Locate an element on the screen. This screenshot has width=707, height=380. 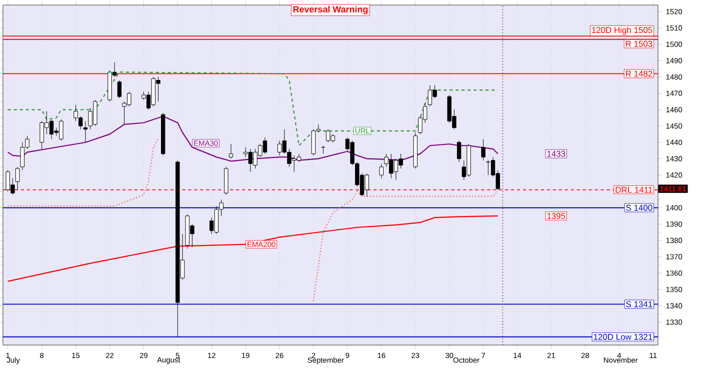
chart-title: Reversal Warning is located at coordinates (330, 10).